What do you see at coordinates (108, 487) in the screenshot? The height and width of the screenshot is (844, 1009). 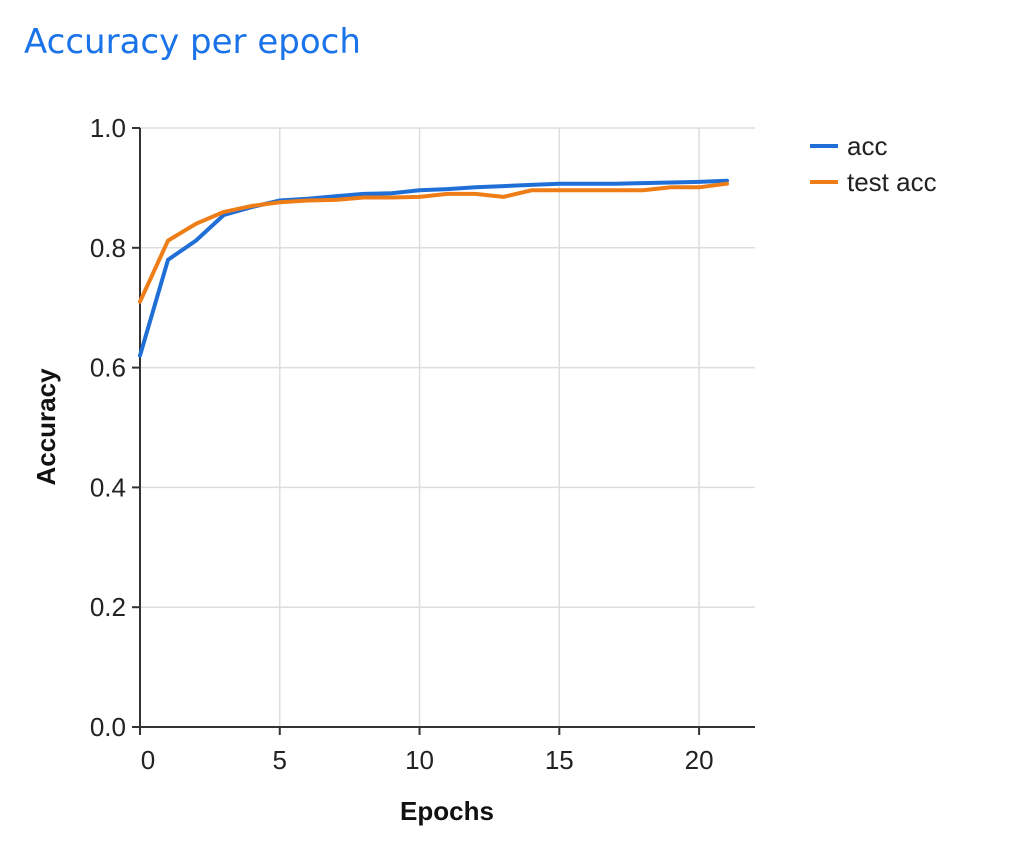 I see `y-tick-label: 0.4` at bounding box center [108, 487].